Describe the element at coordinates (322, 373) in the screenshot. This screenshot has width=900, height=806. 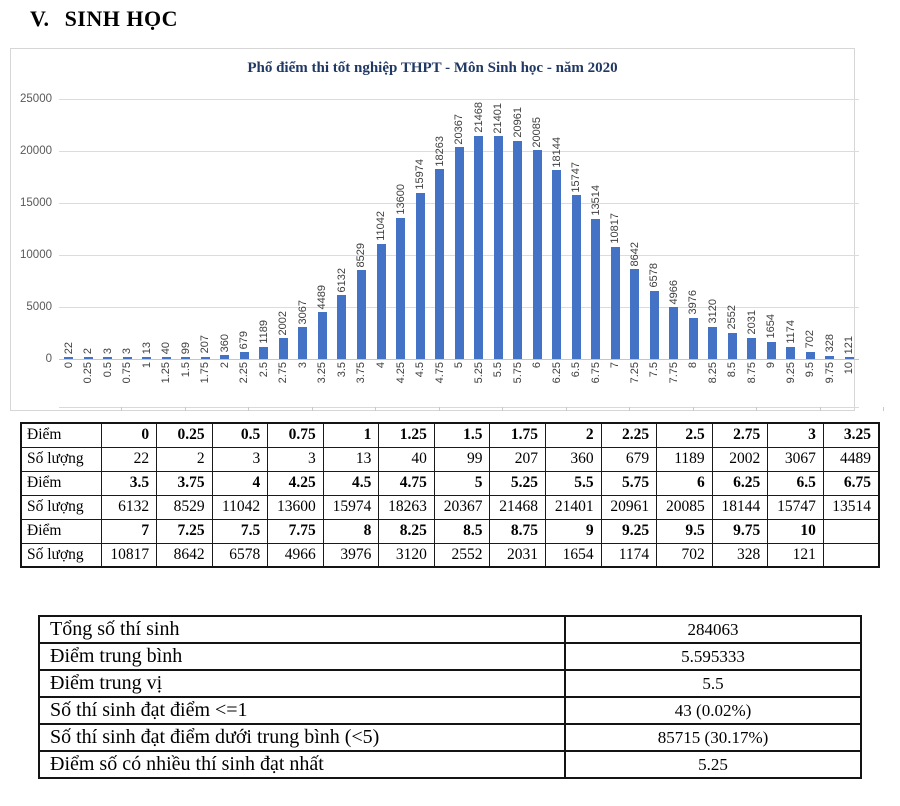
I see `x-tick-label: 3.25` at that location.